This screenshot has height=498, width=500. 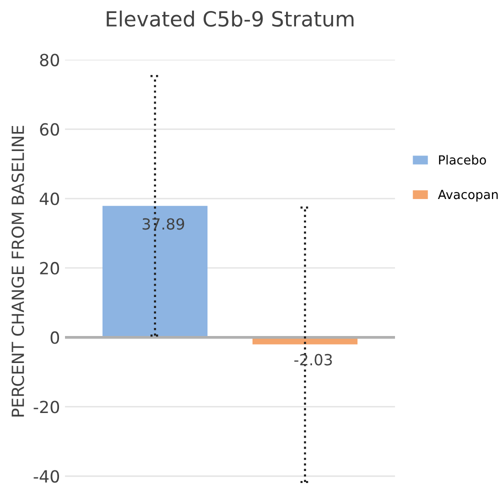 I want to click on data-label: 37.89, so click(x=163, y=224).